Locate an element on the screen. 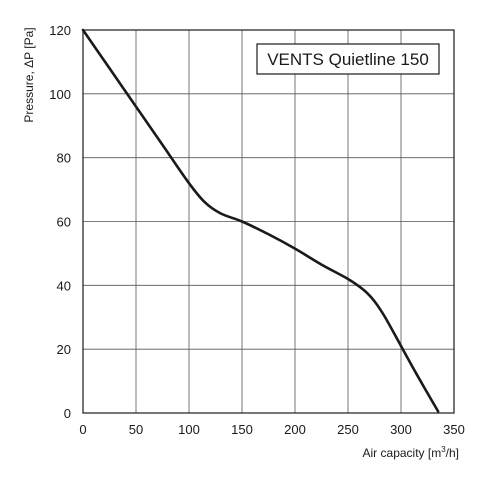 This screenshot has width=498, height=477. x-tick-label: 0 is located at coordinates (82, 429).